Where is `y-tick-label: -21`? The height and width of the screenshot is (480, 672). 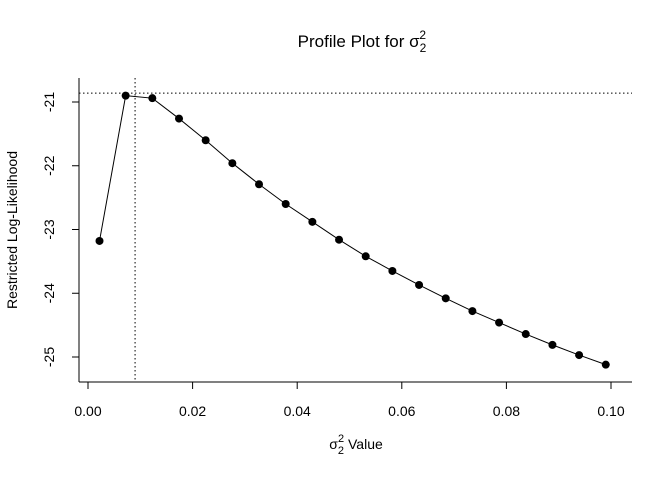 y-tick-label: -21 is located at coordinates (49, 102).